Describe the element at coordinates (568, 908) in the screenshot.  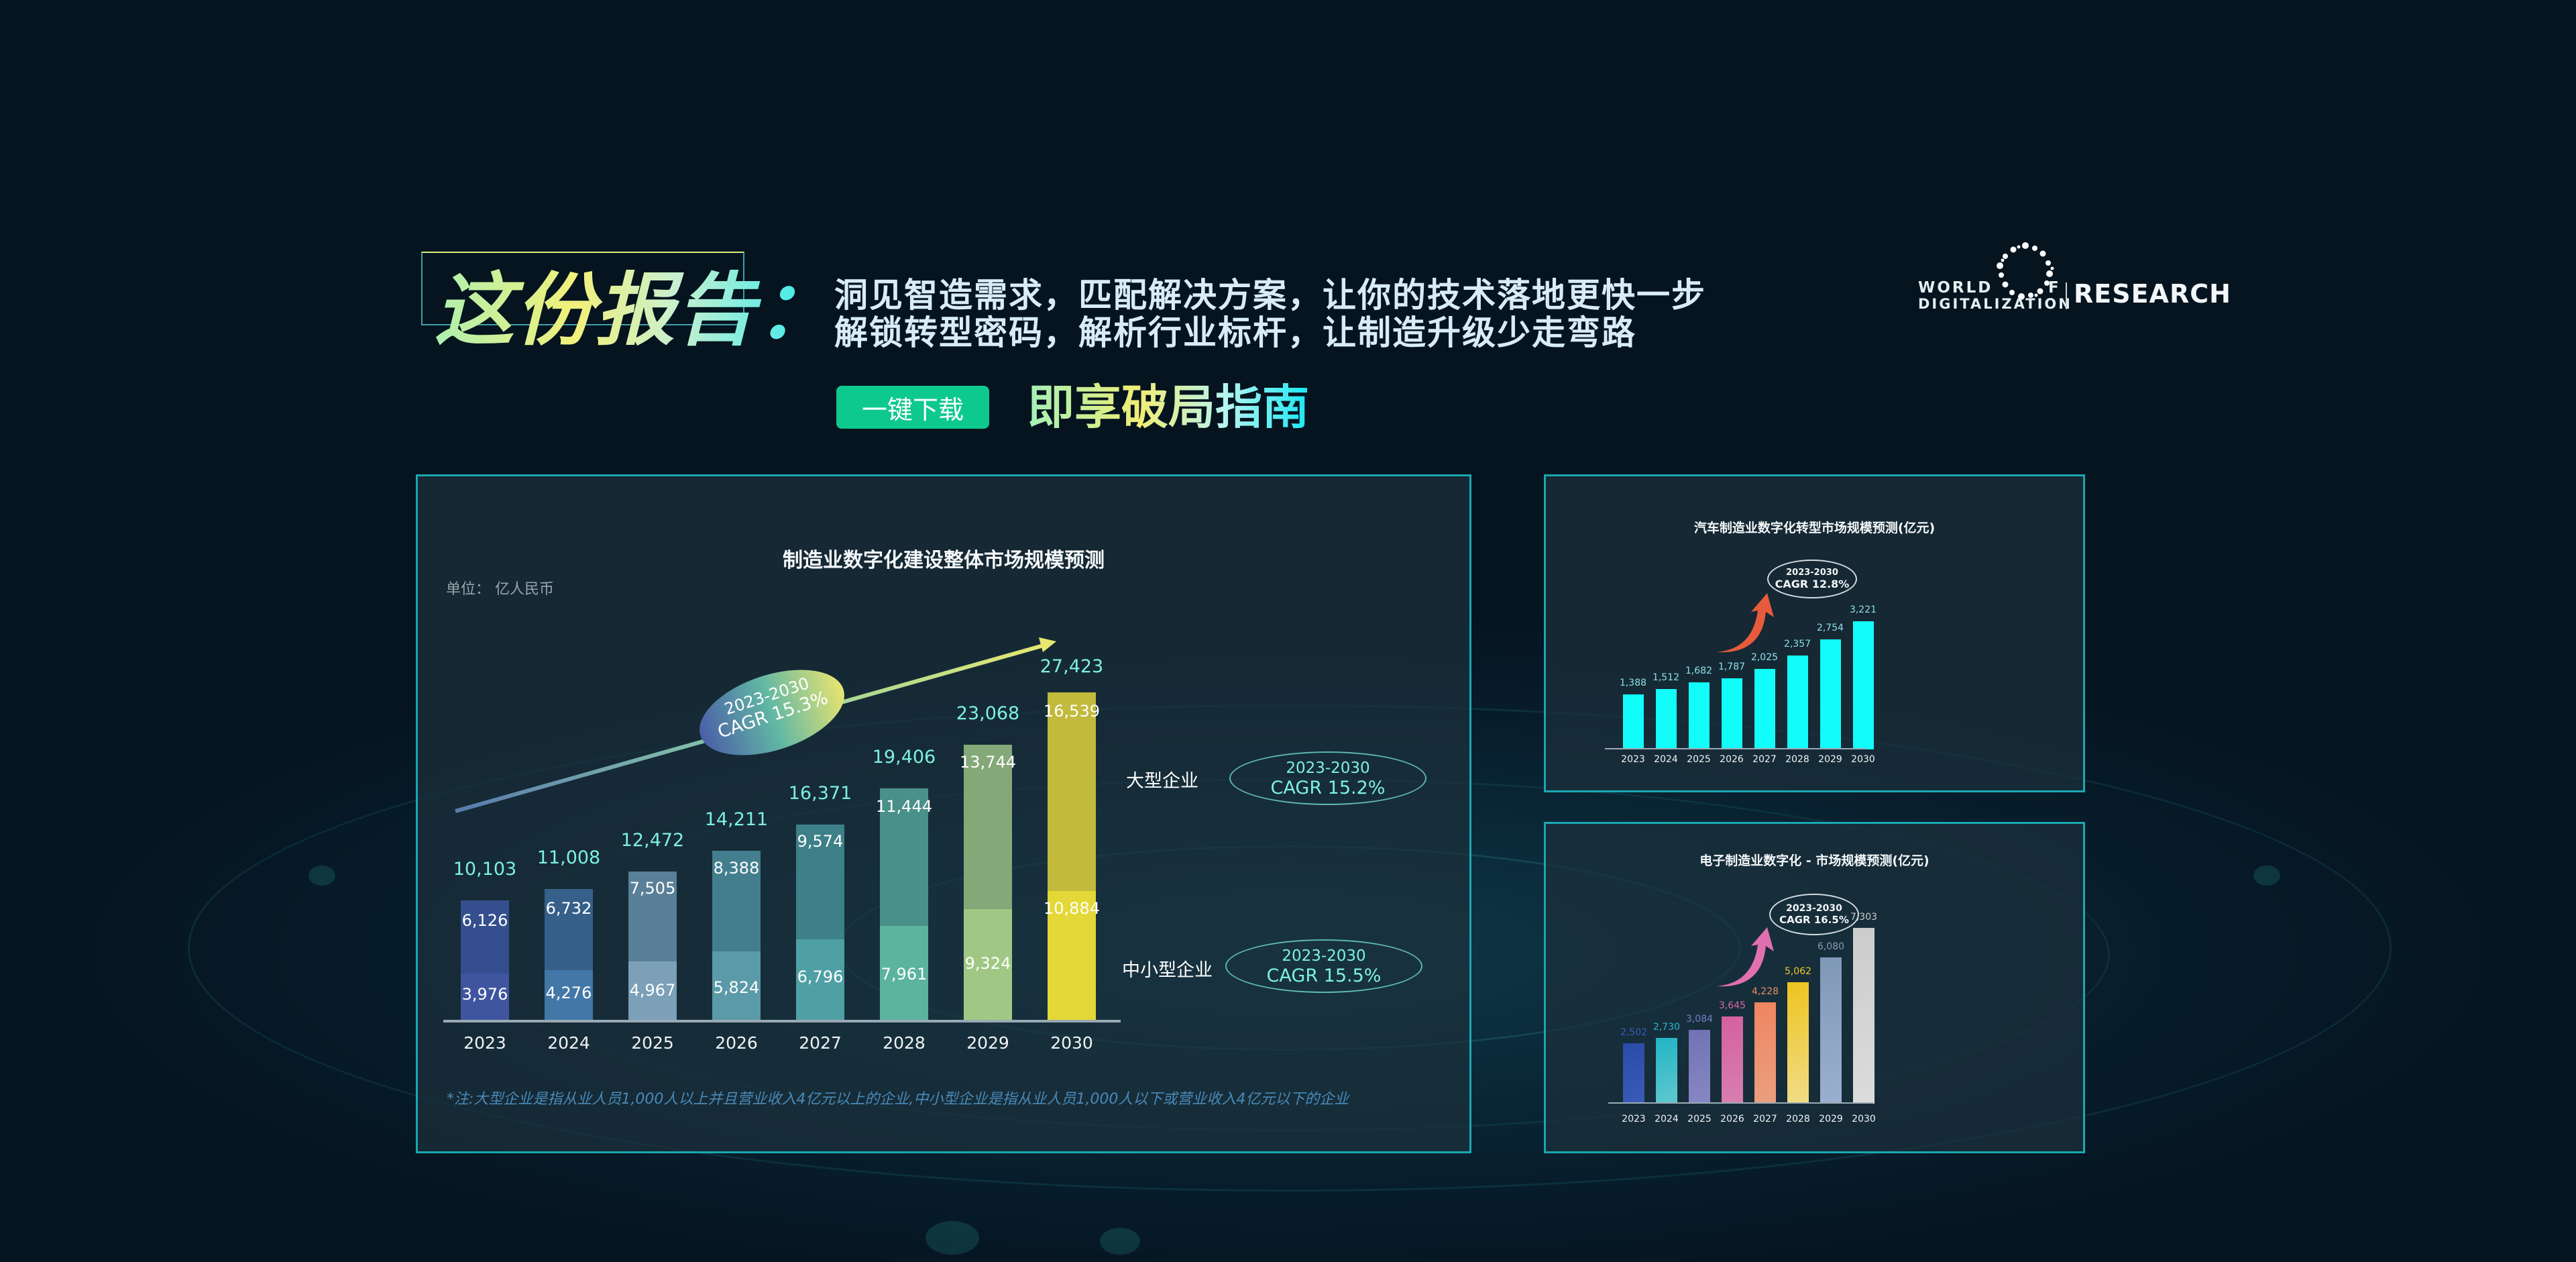
I see `large-2024: 6,732` at that location.